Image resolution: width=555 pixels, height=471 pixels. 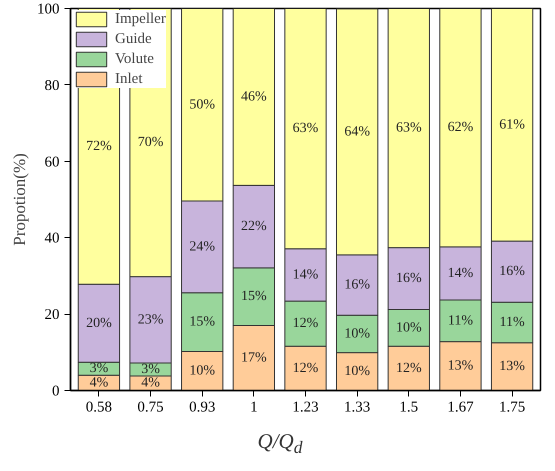 I want to click on legend-label: Inlet, so click(x=128, y=79).